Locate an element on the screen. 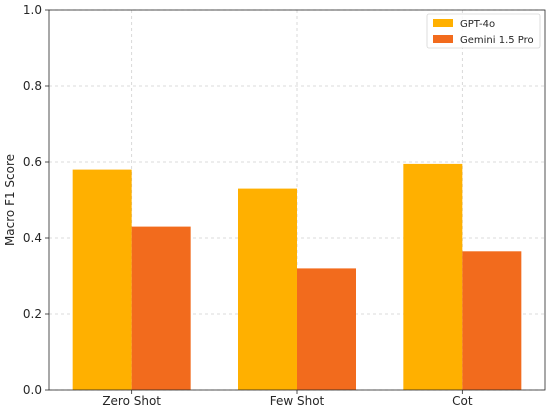 This screenshot has height=408, width=550. y-tick-label: 0.4 is located at coordinates (32, 238).